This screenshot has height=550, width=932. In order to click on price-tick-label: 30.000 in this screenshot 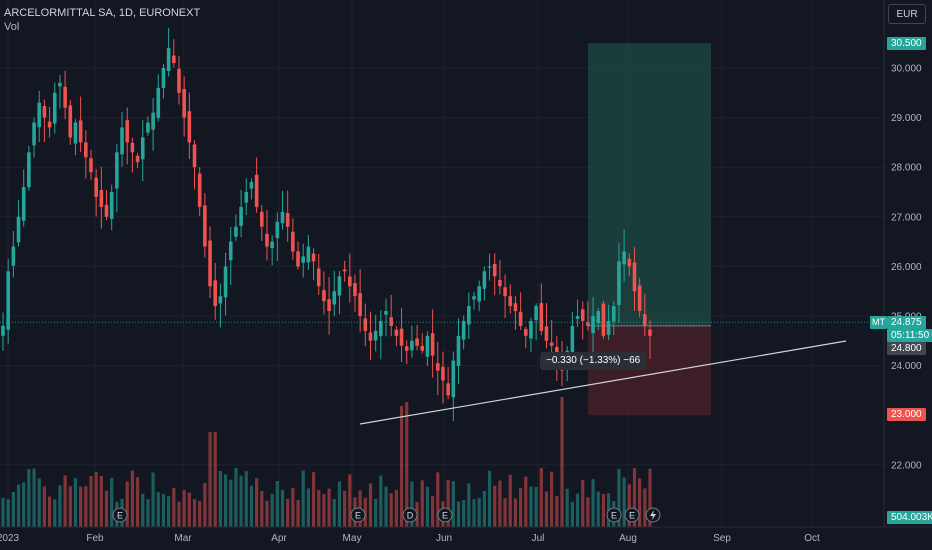, I will do `click(906, 69)`.